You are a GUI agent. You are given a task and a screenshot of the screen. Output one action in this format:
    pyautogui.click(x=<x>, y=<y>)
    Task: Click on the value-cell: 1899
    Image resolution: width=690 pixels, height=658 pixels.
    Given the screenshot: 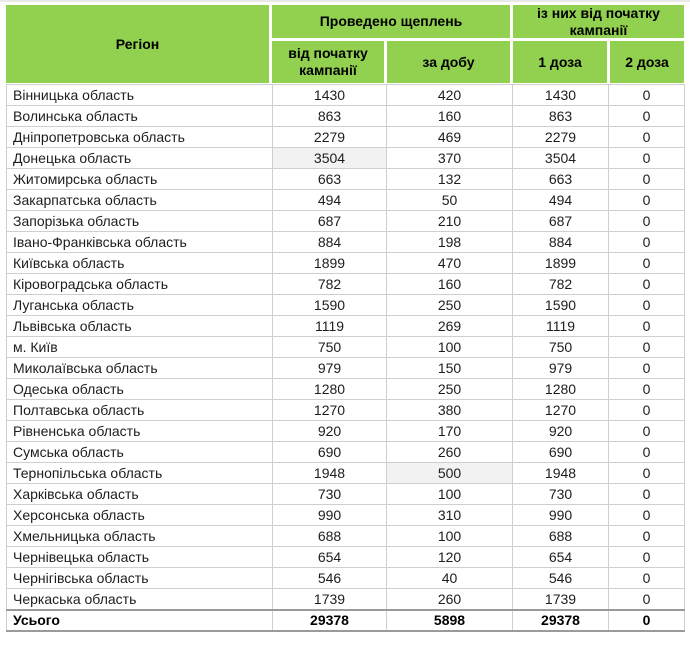 What is the action you would take?
    pyautogui.click(x=329, y=263)
    